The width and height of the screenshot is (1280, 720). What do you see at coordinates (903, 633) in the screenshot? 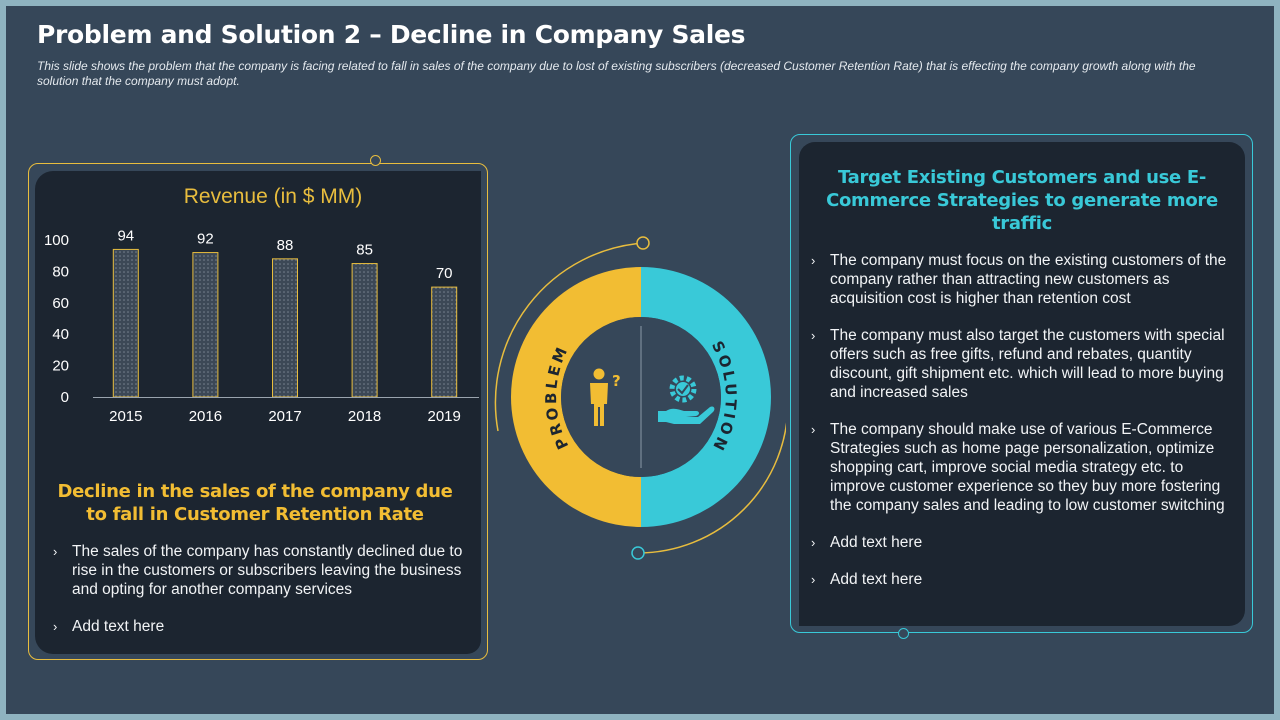
I see `solution-frame-dot` at bounding box center [903, 633].